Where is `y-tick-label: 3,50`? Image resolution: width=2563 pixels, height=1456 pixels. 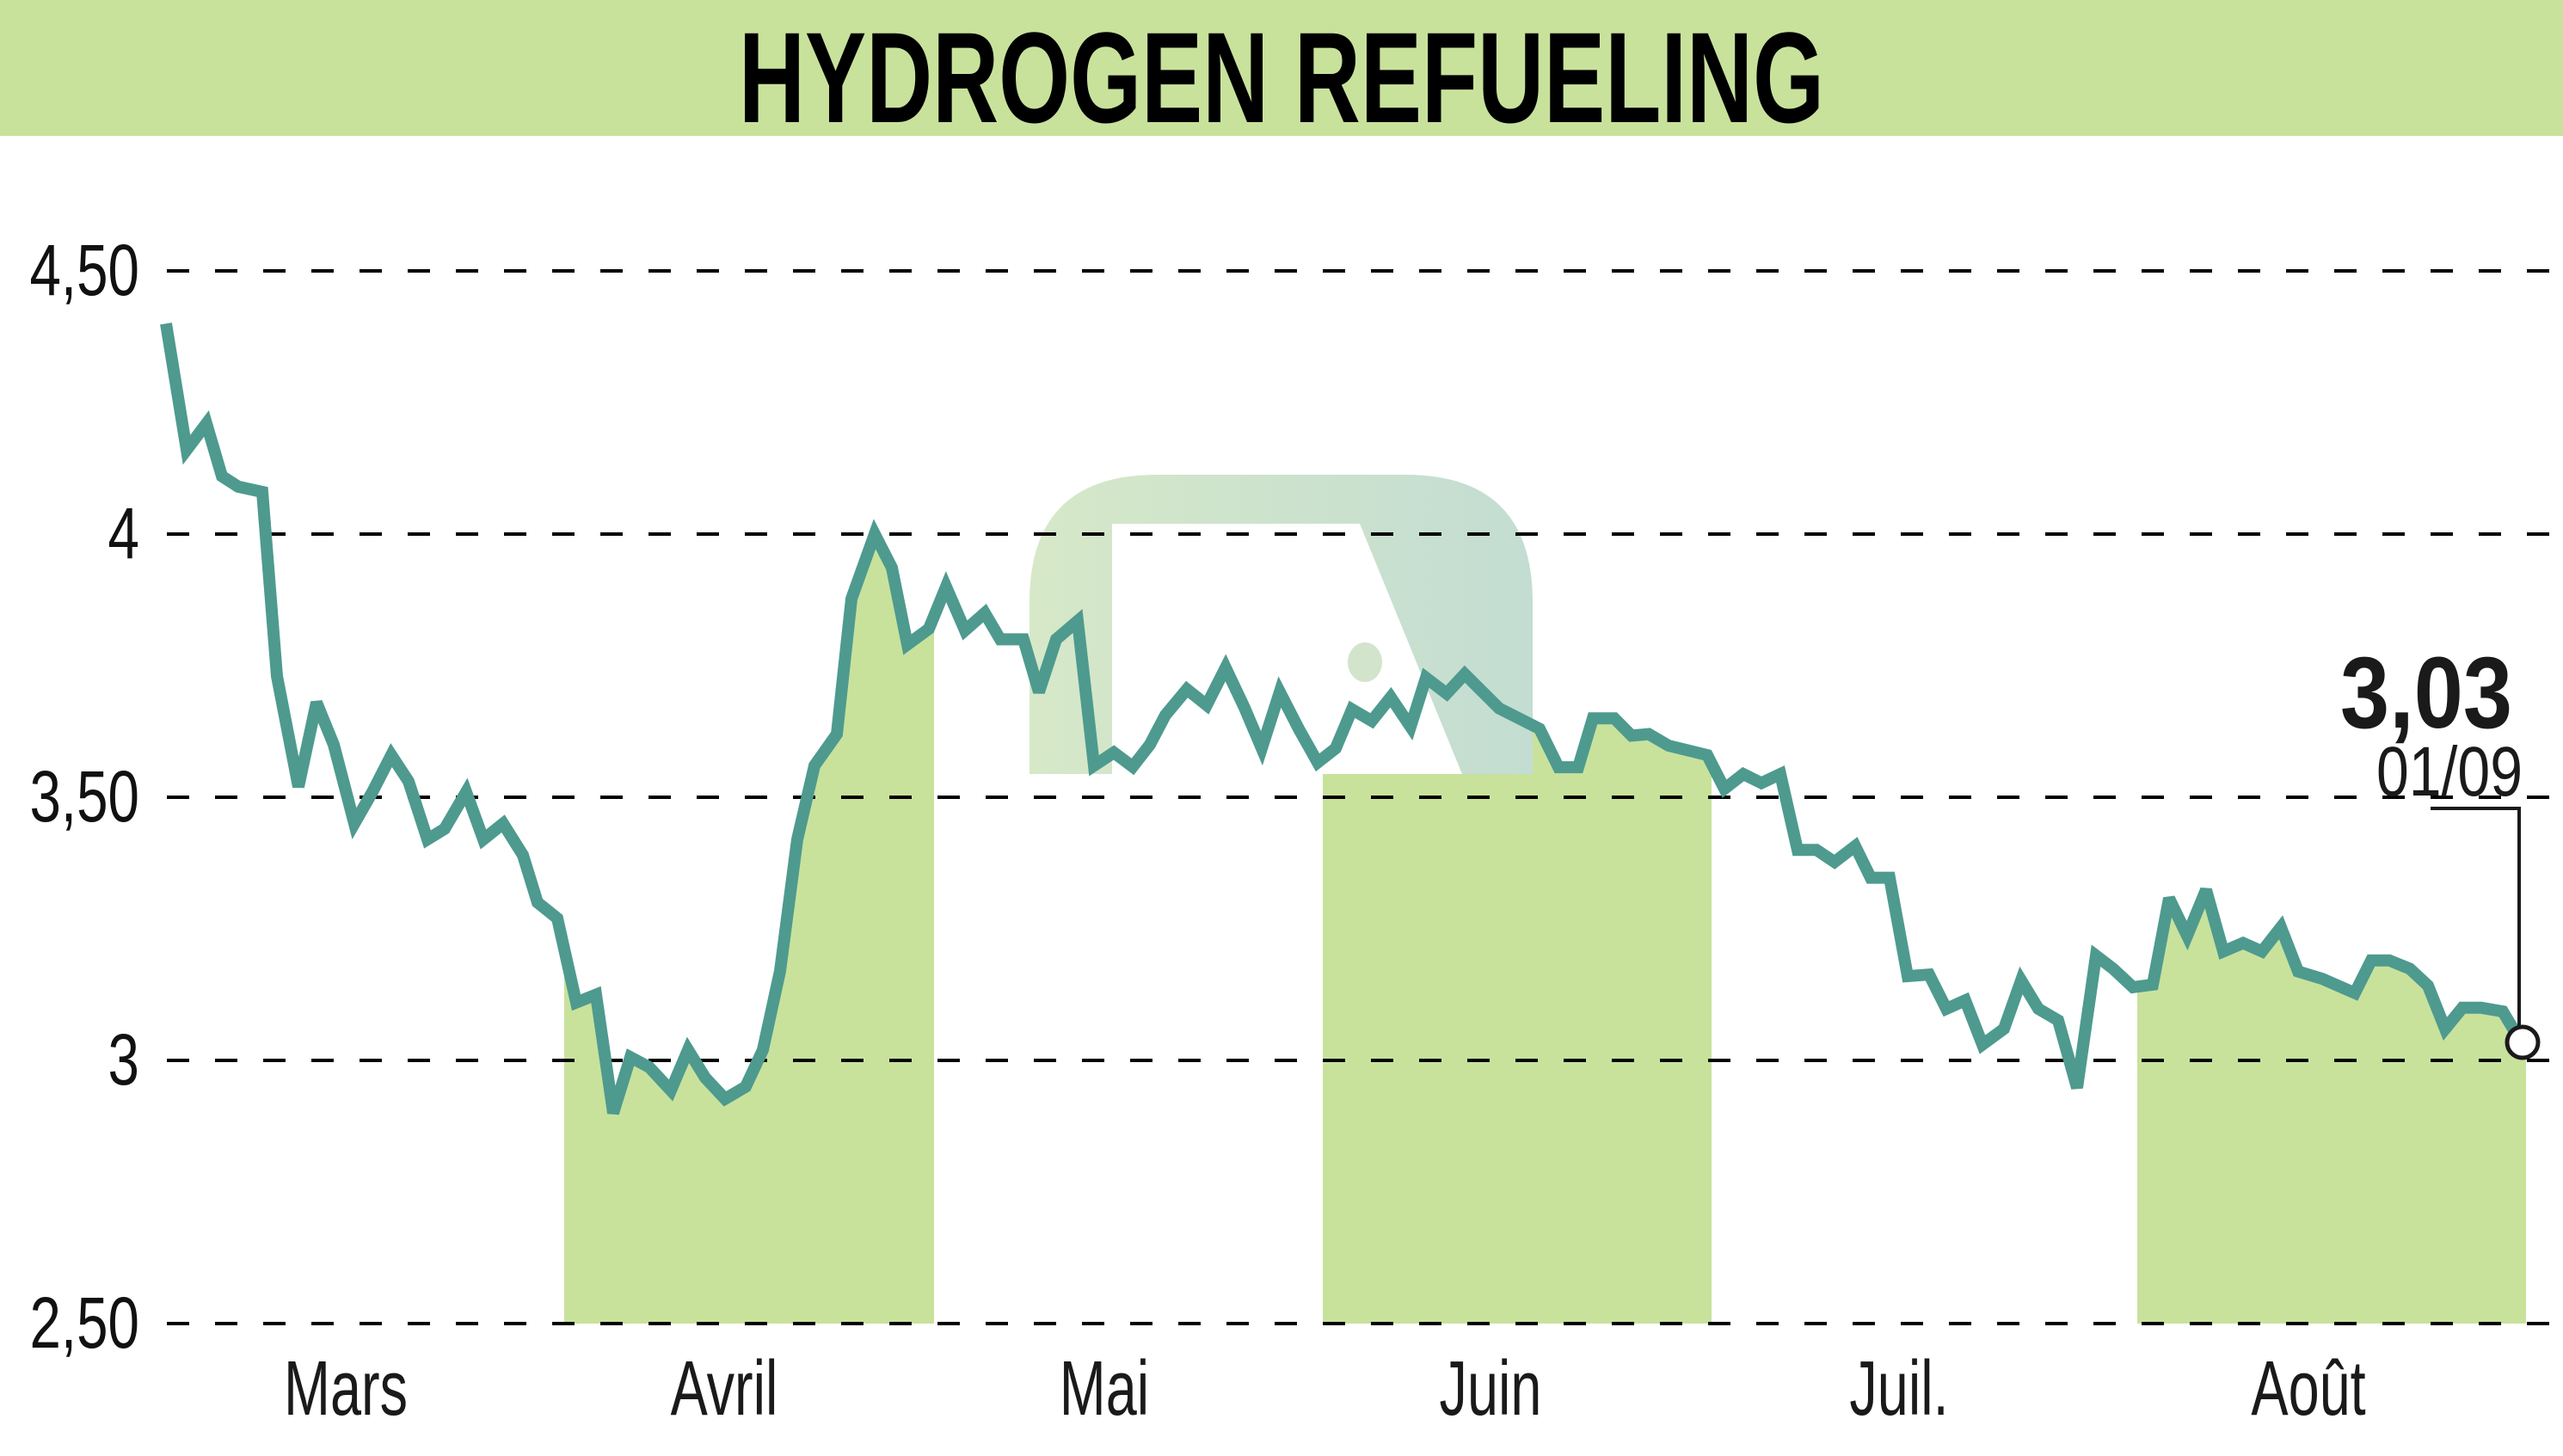 y-tick-label: 3,50 is located at coordinates (84, 797).